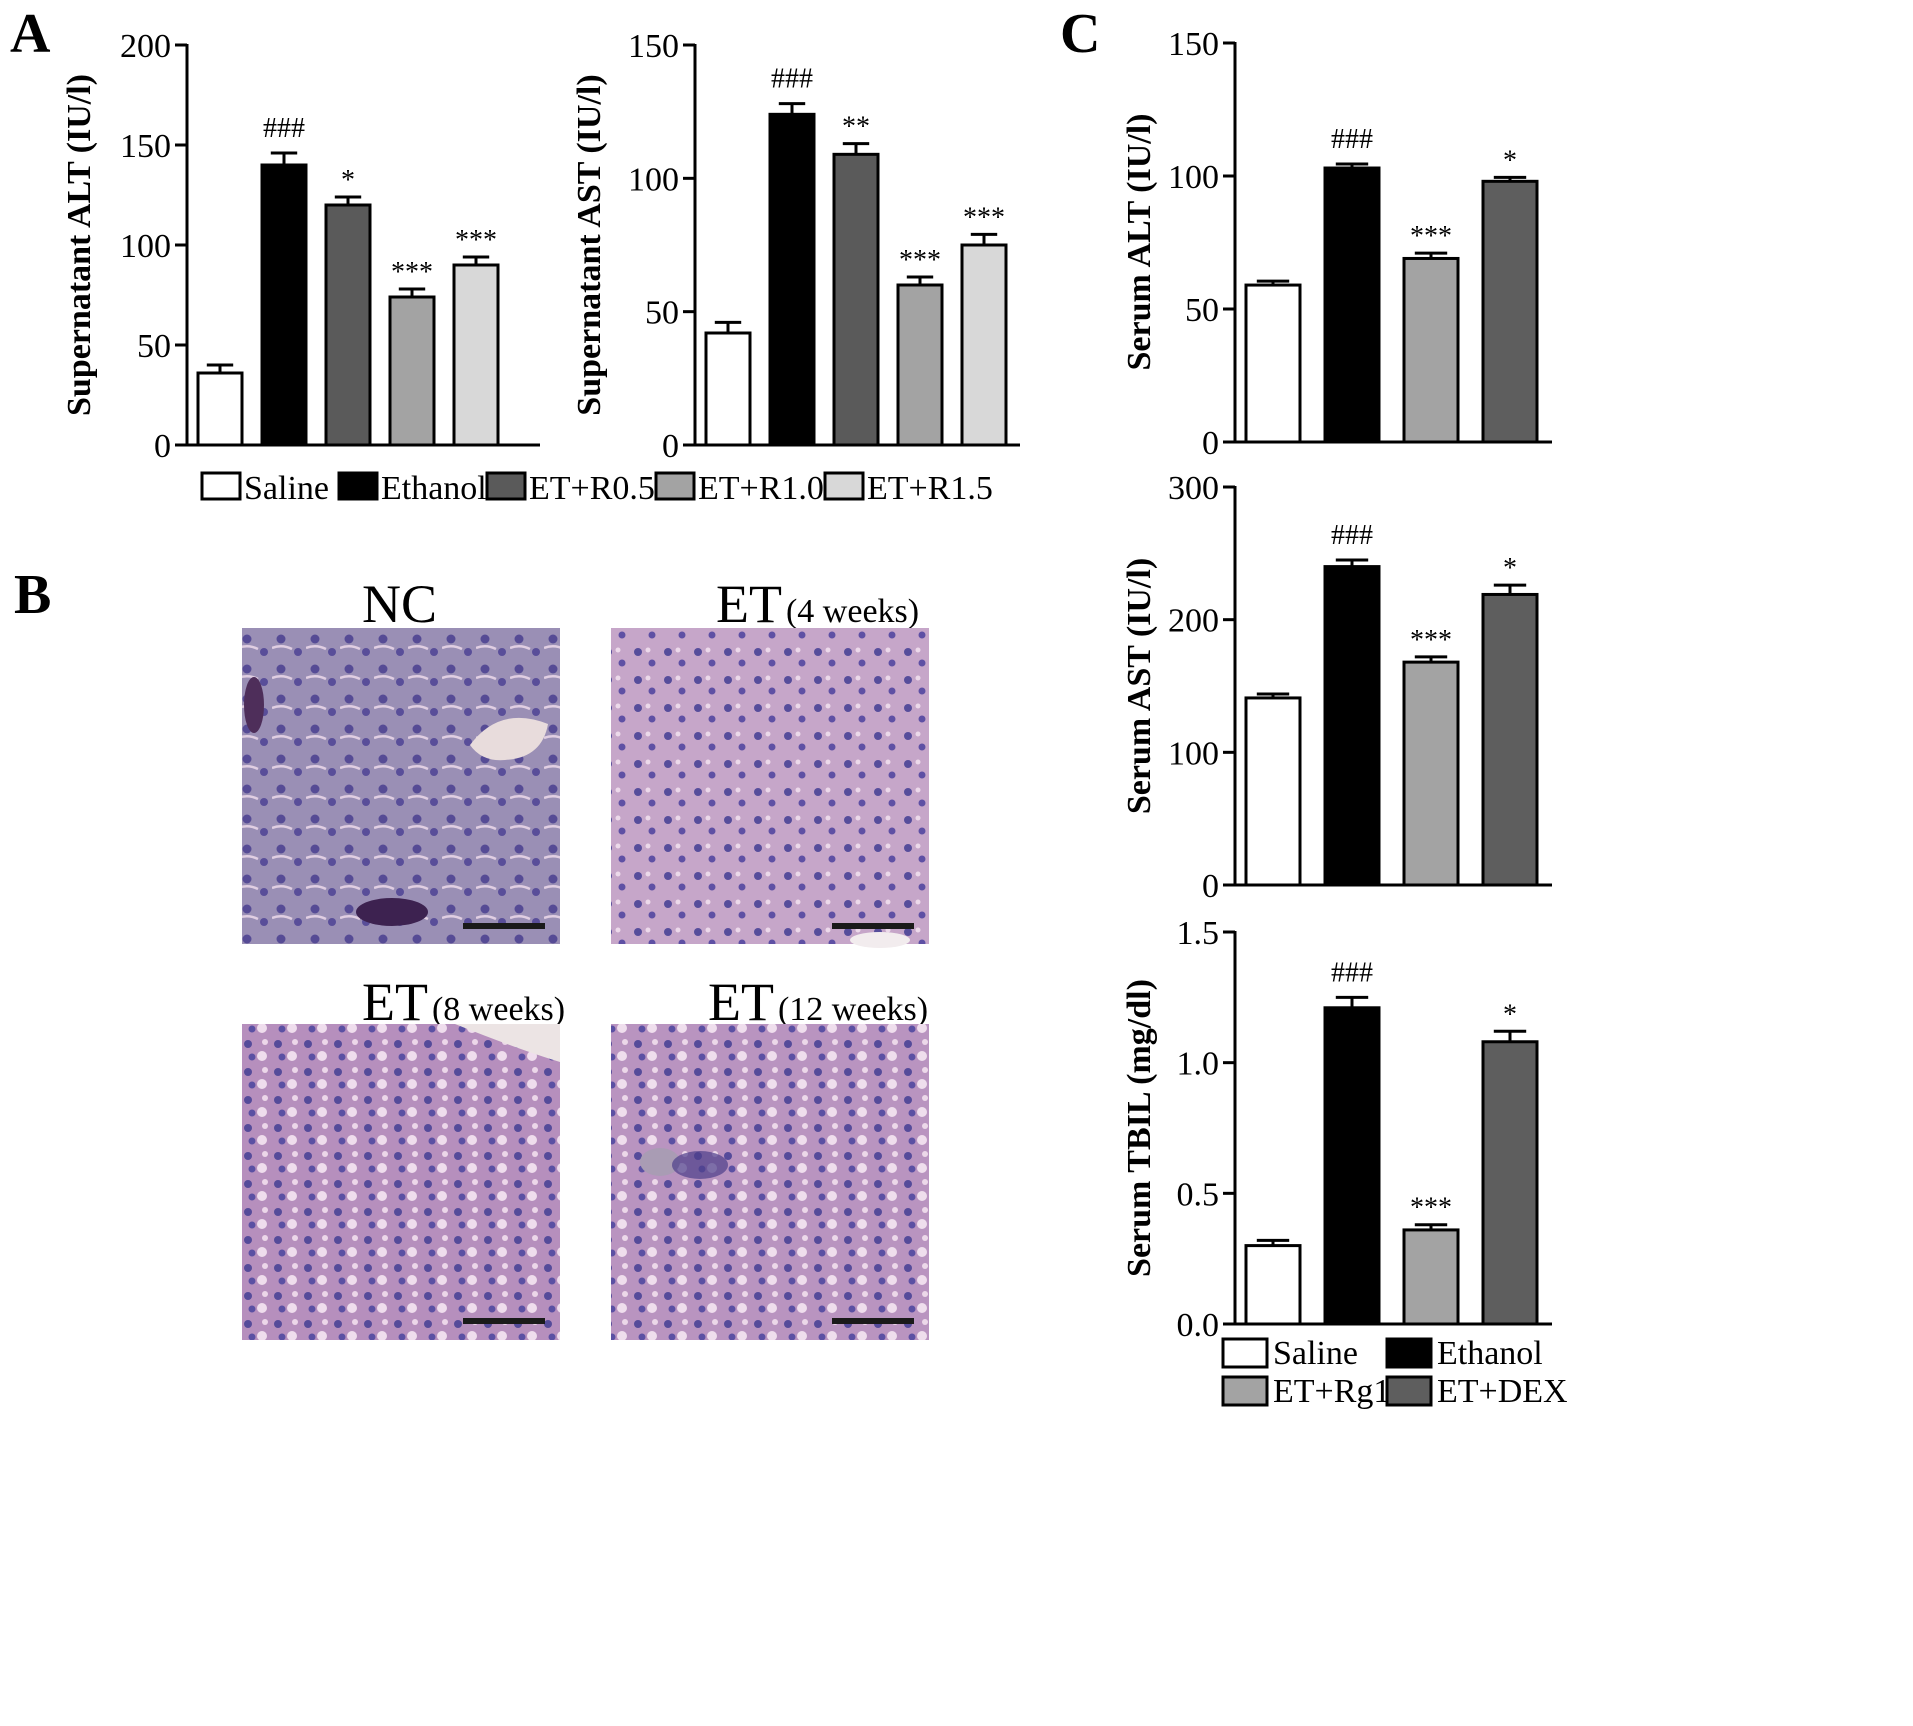 The height and width of the screenshot is (1726, 1913). Describe the element at coordinates (1080, 34) in the screenshot. I see `panel-letter-c: C` at that location.